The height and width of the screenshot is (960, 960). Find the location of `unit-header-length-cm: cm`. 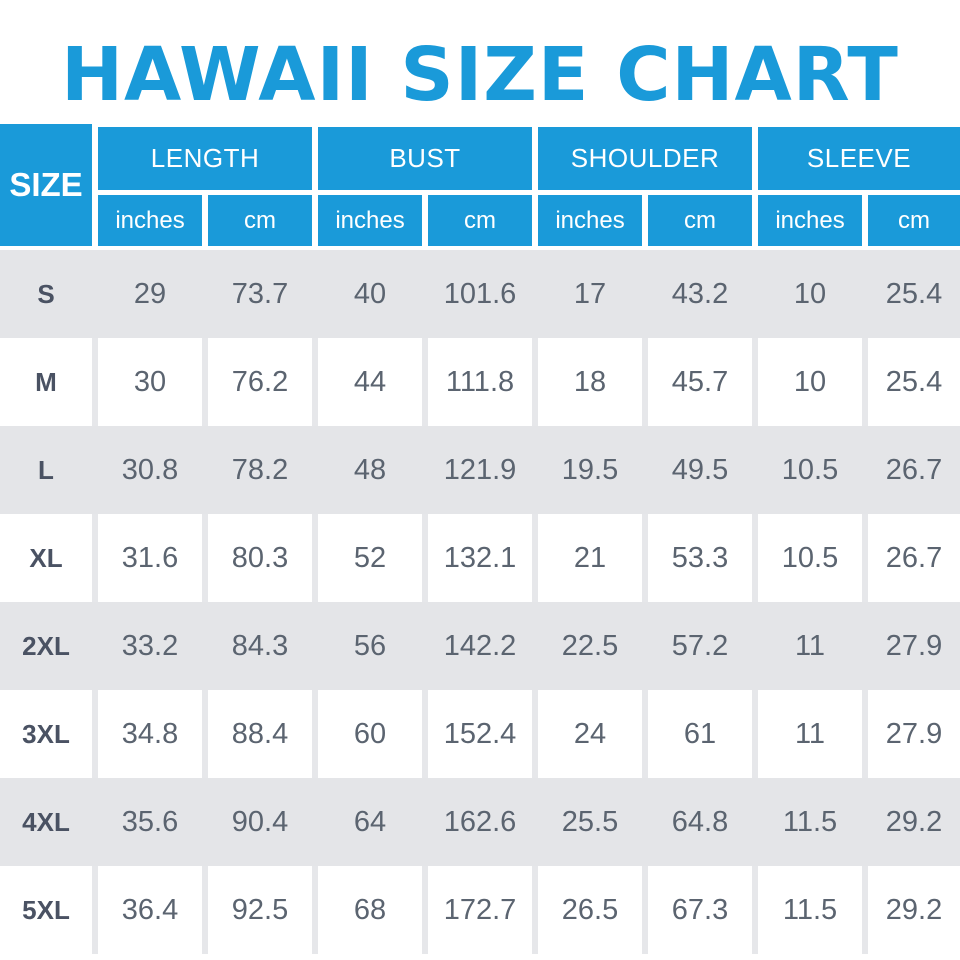

unit-header-length-cm: cm is located at coordinates (260, 220).